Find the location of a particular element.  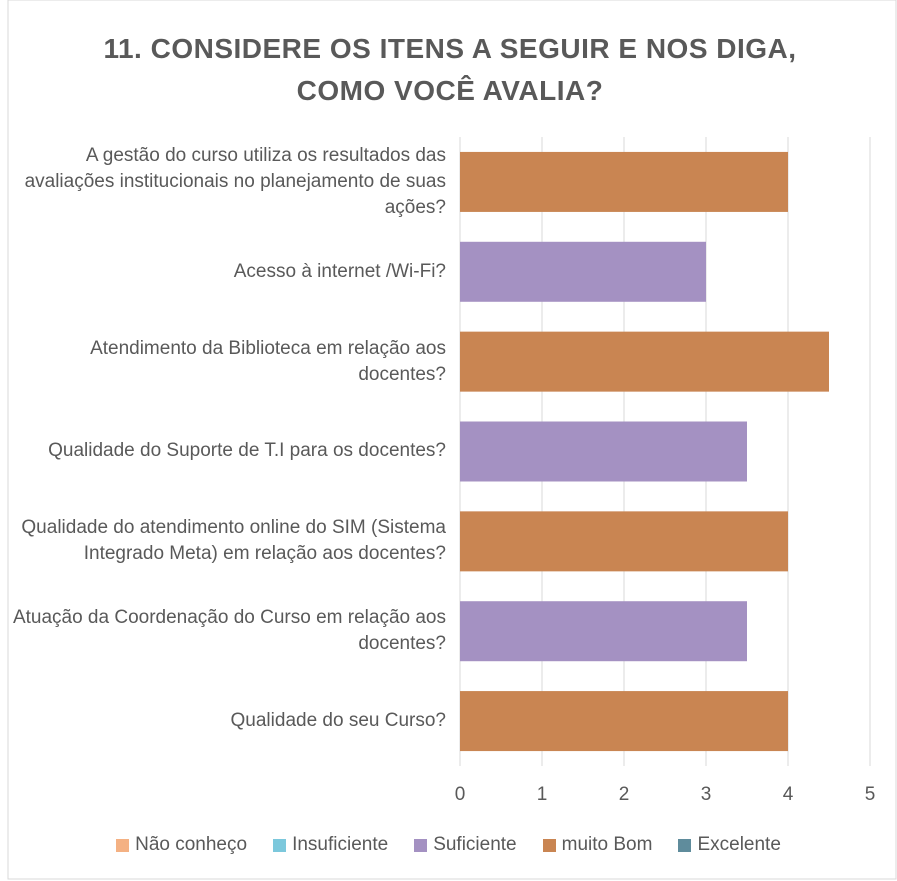

x-tick-label: 4 is located at coordinates (788, 794).